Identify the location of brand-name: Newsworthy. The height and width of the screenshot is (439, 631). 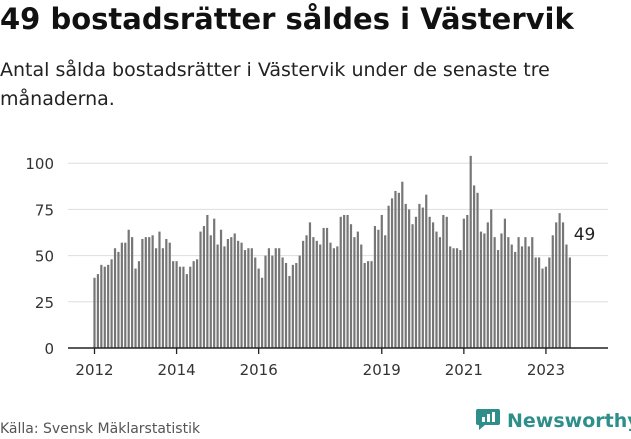
(569, 421).